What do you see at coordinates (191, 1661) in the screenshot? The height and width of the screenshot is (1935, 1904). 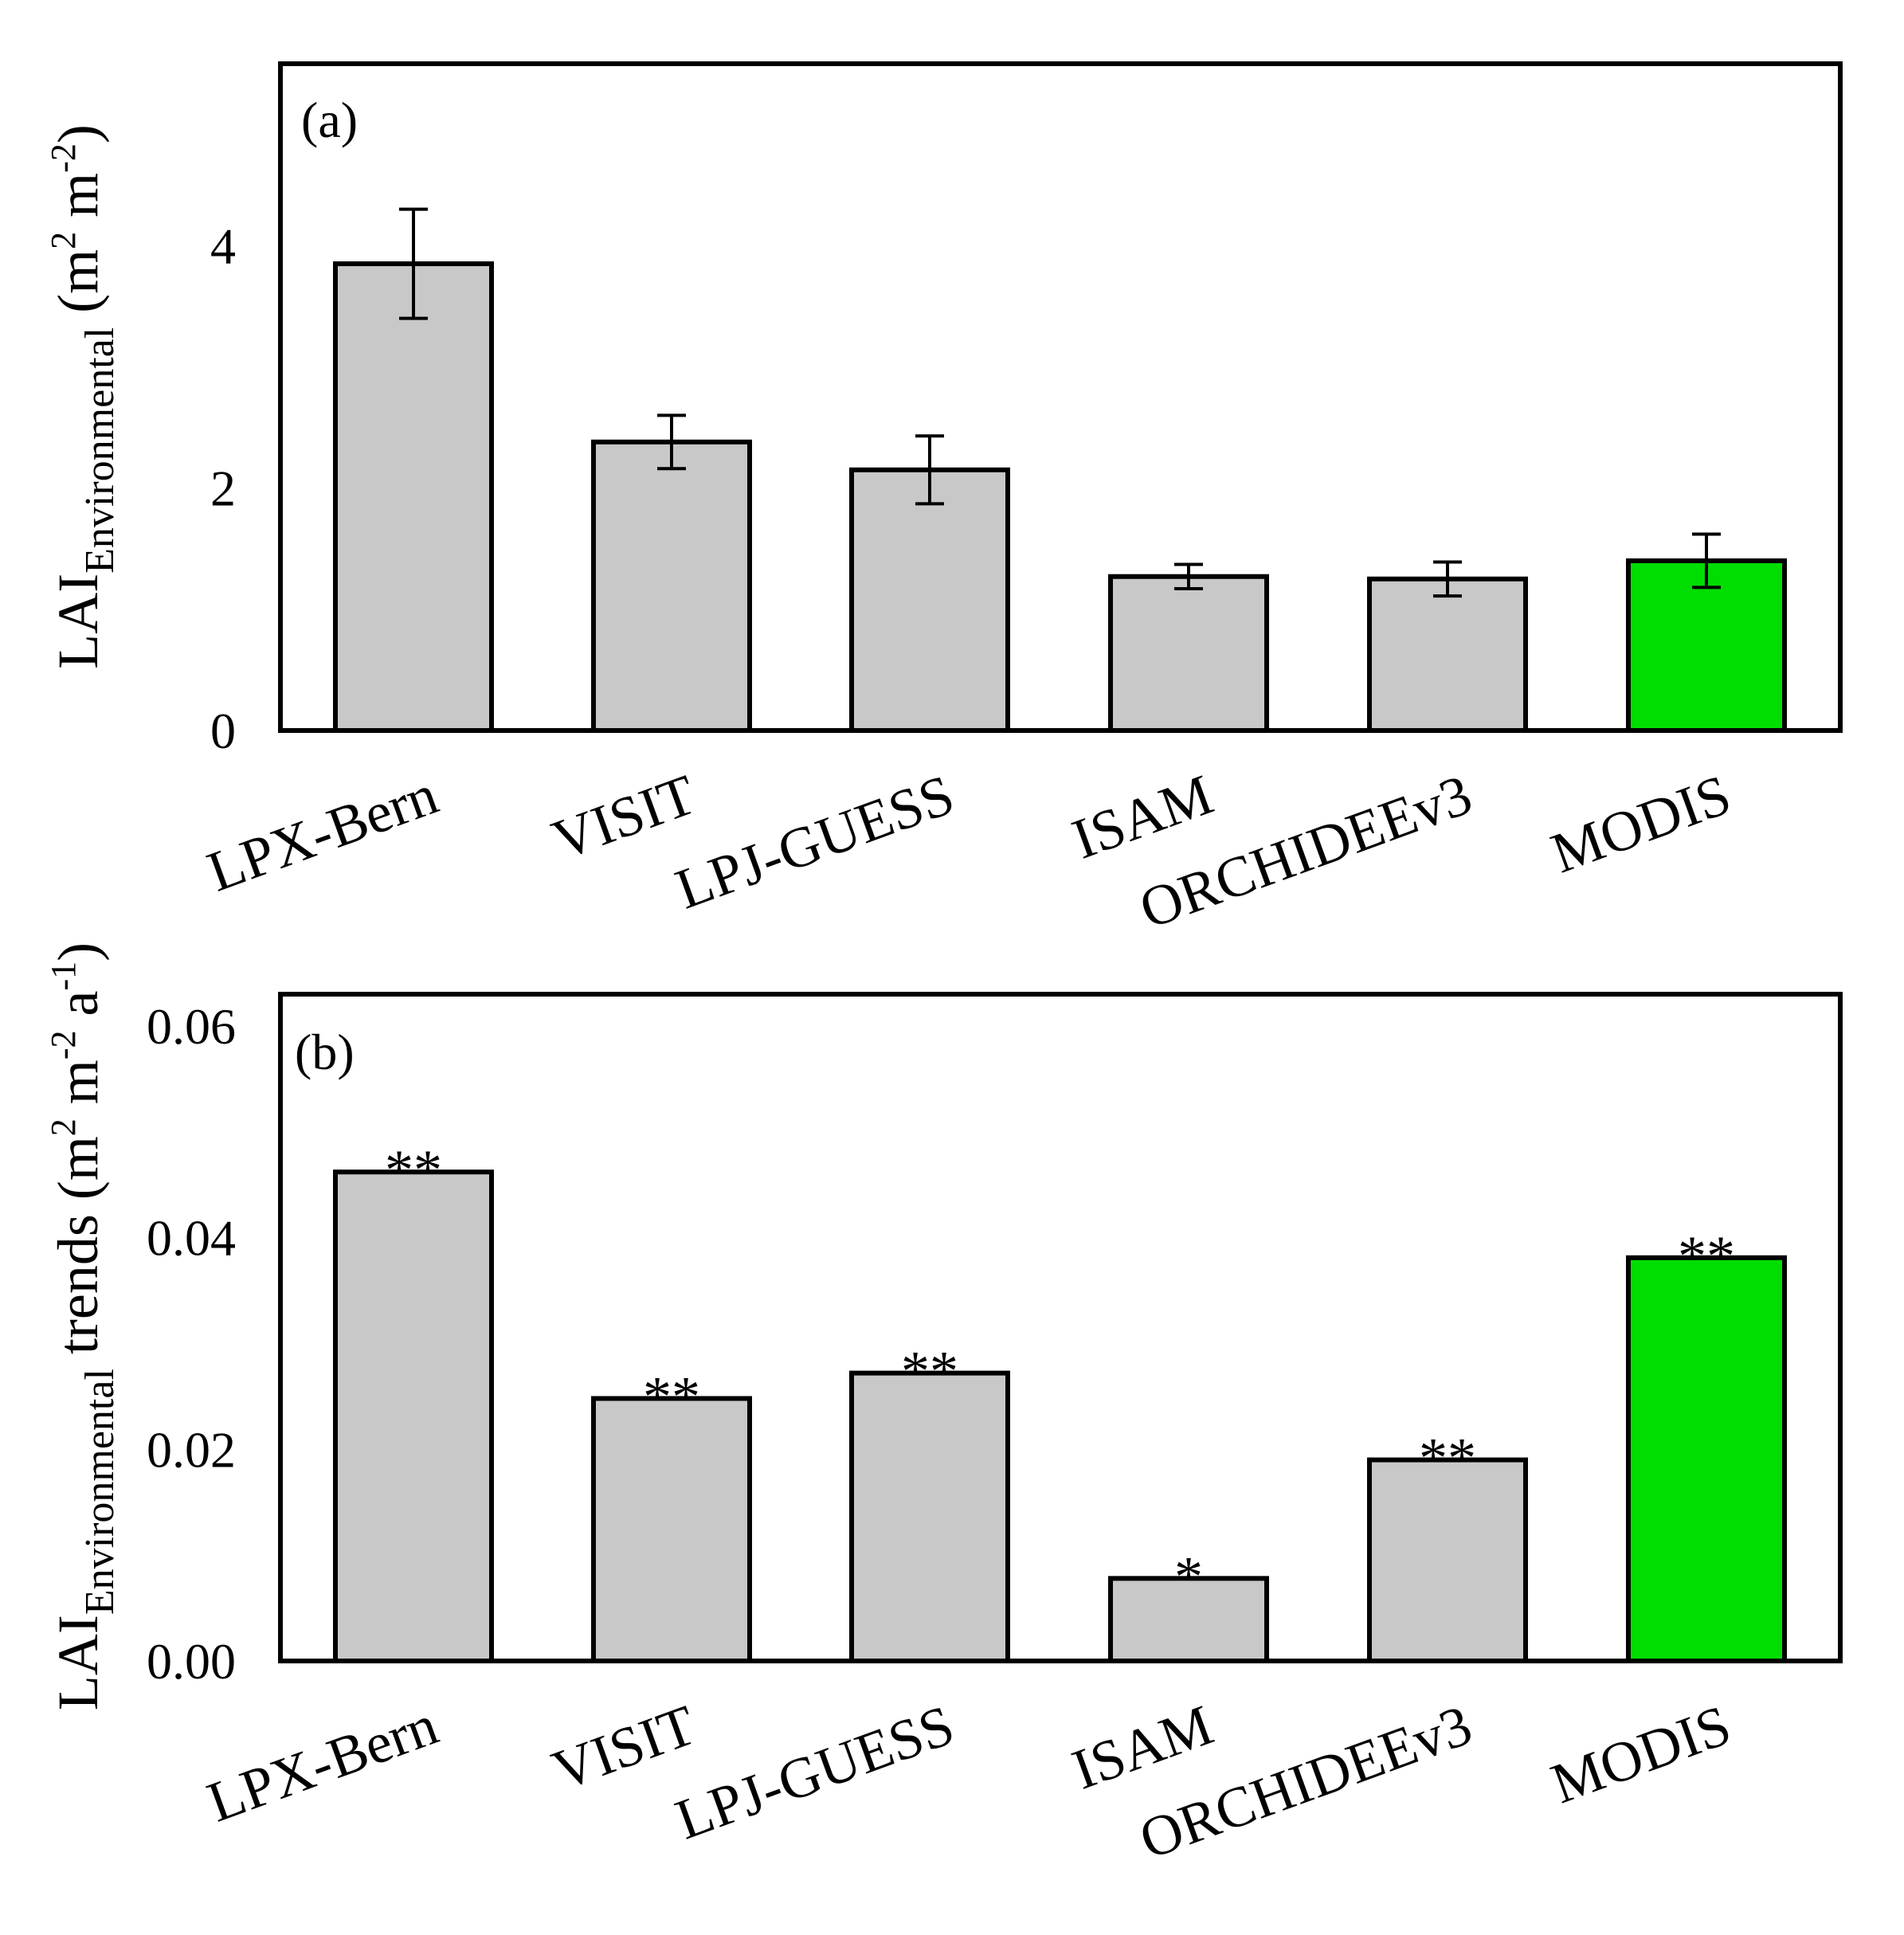 I see `y-tick-label: 0.00` at bounding box center [191, 1661].